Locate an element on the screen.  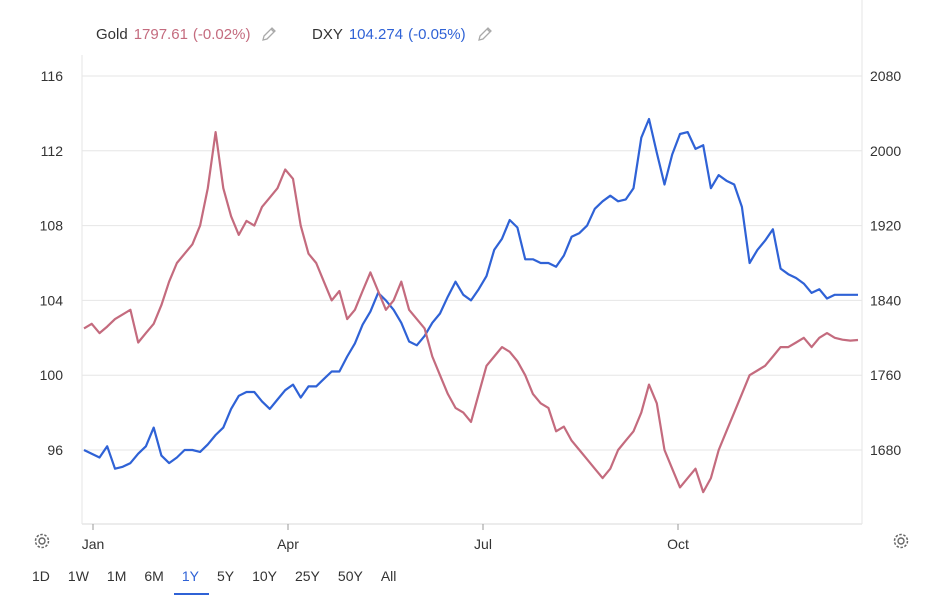
legend-dxy-change: (-0.05%) is located at coordinates (437, 34).